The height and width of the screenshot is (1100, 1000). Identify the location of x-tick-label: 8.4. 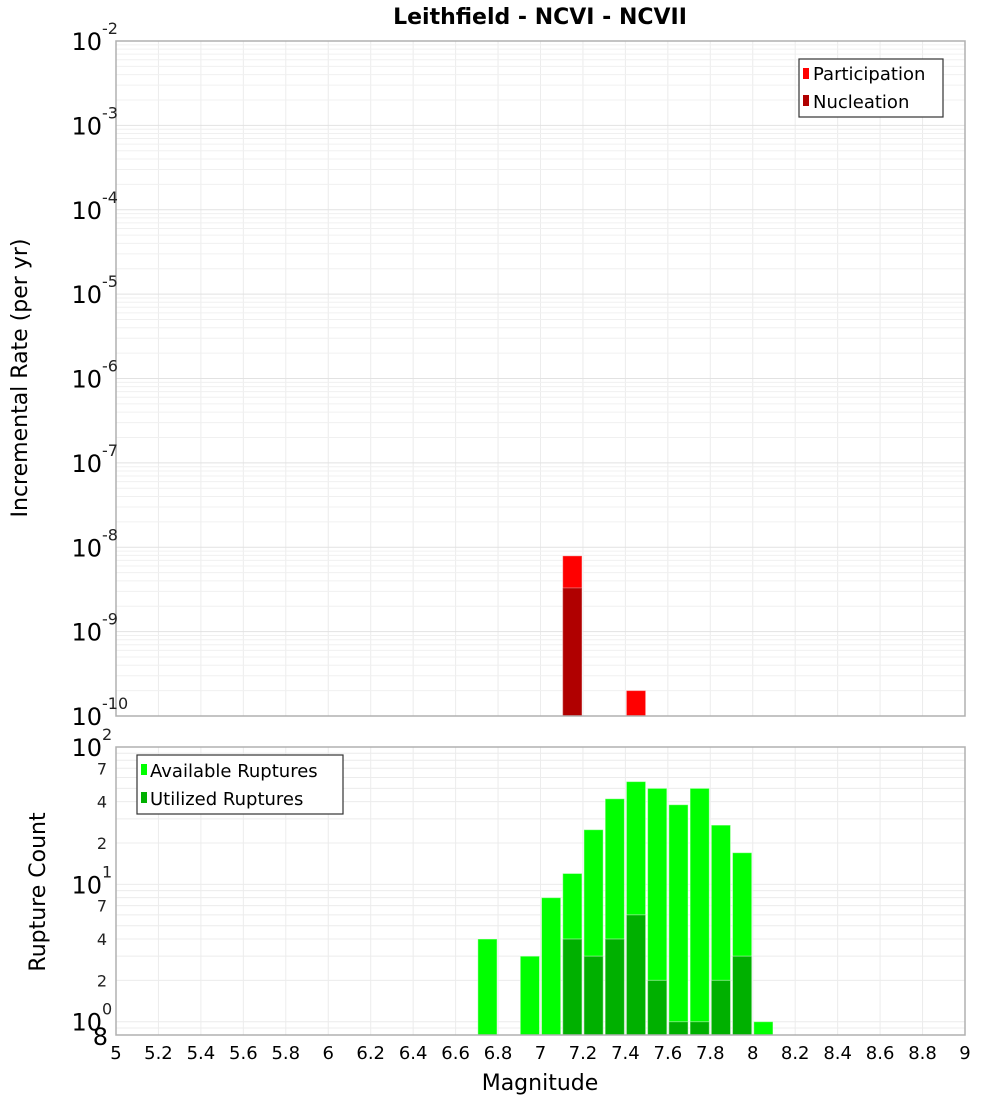
(837, 1053).